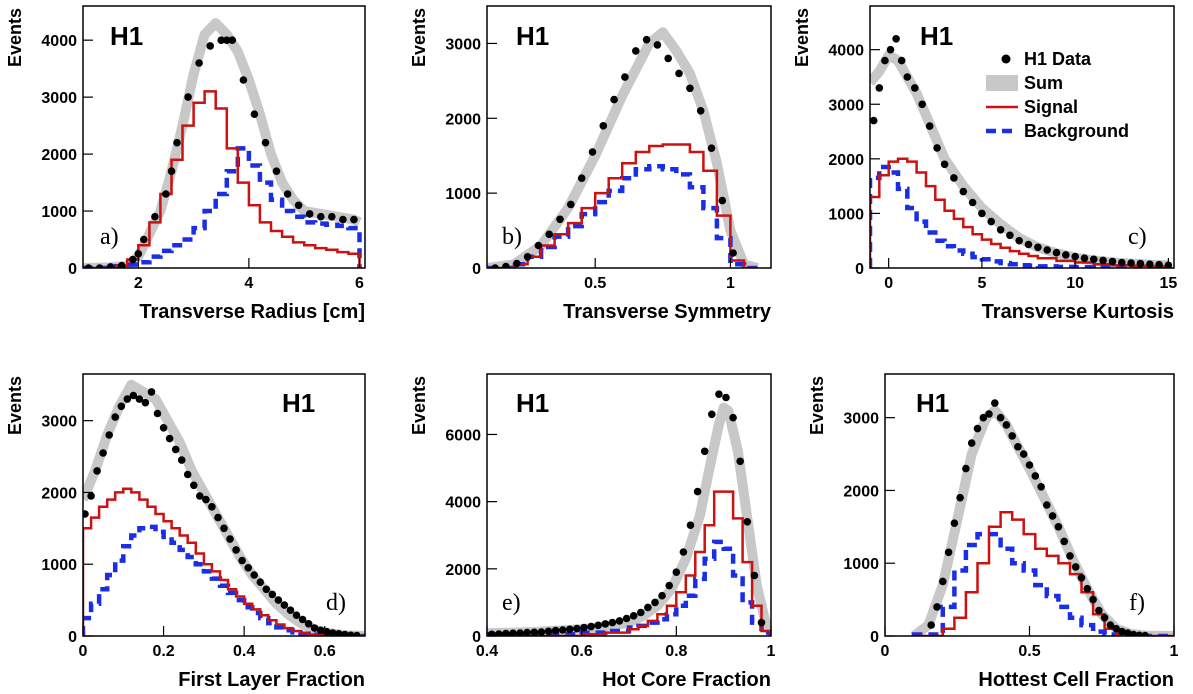  Describe the element at coordinates (1046, 59) in the screenshot. I see `legend-item-data: H1 Data` at that location.